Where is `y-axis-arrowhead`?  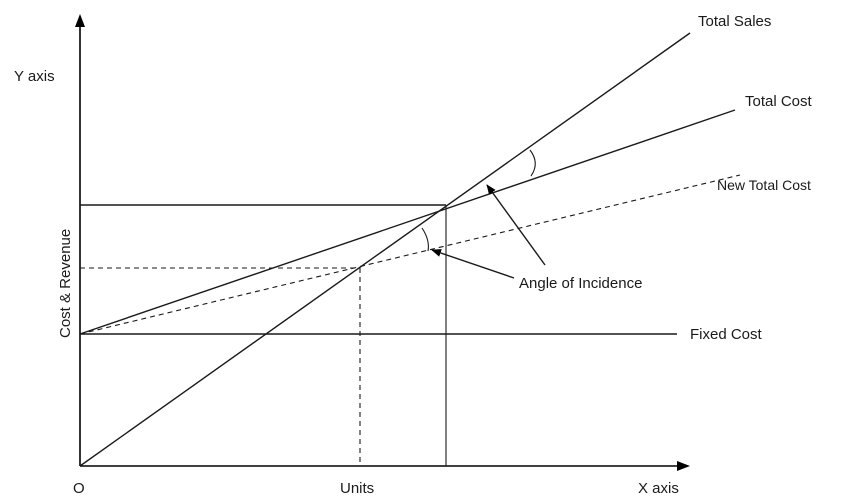
y-axis-arrowhead is located at coordinates (80, 20).